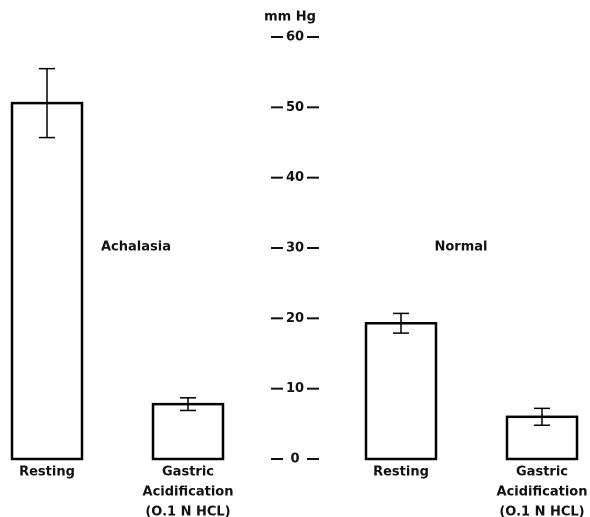 This screenshot has width=590, height=517. Describe the element at coordinates (295, 107) in the screenshot. I see `y-tick-label: 50` at that location.